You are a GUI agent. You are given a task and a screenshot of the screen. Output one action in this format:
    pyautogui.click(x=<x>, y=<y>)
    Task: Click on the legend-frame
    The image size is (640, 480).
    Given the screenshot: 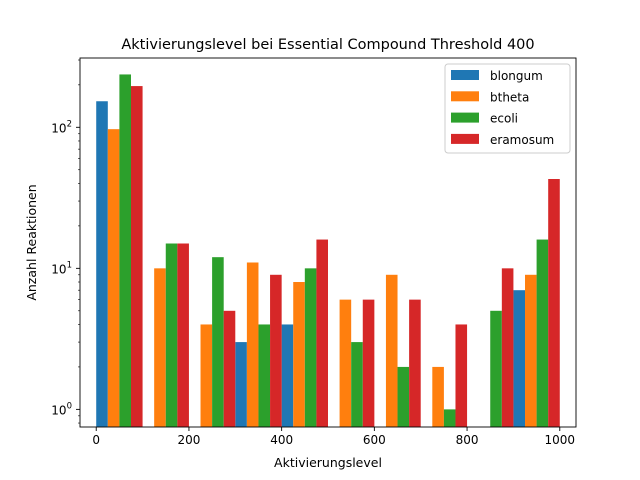 What is the action you would take?
    pyautogui.click(x=507, y=108)
    